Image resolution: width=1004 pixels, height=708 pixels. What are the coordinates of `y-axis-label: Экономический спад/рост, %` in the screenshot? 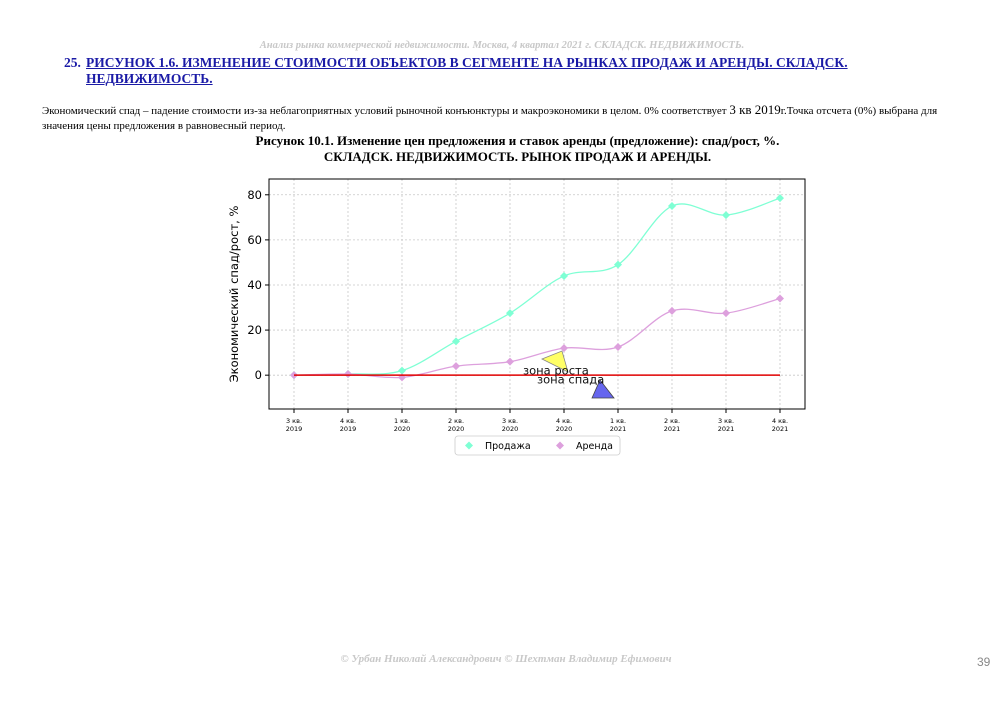 It's located at (234, 294).